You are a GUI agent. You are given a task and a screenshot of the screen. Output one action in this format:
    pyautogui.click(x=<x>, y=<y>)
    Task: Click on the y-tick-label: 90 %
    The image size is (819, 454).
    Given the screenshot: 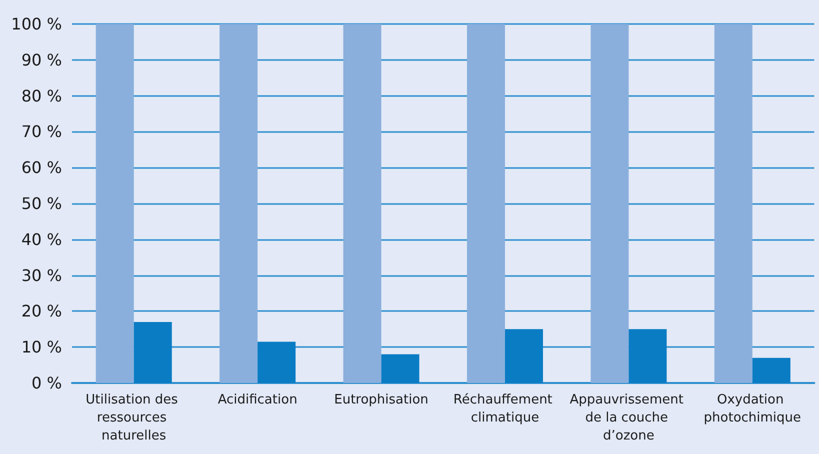 What is the action you would take?
    pyautogui.click(x=41, y=60)
    